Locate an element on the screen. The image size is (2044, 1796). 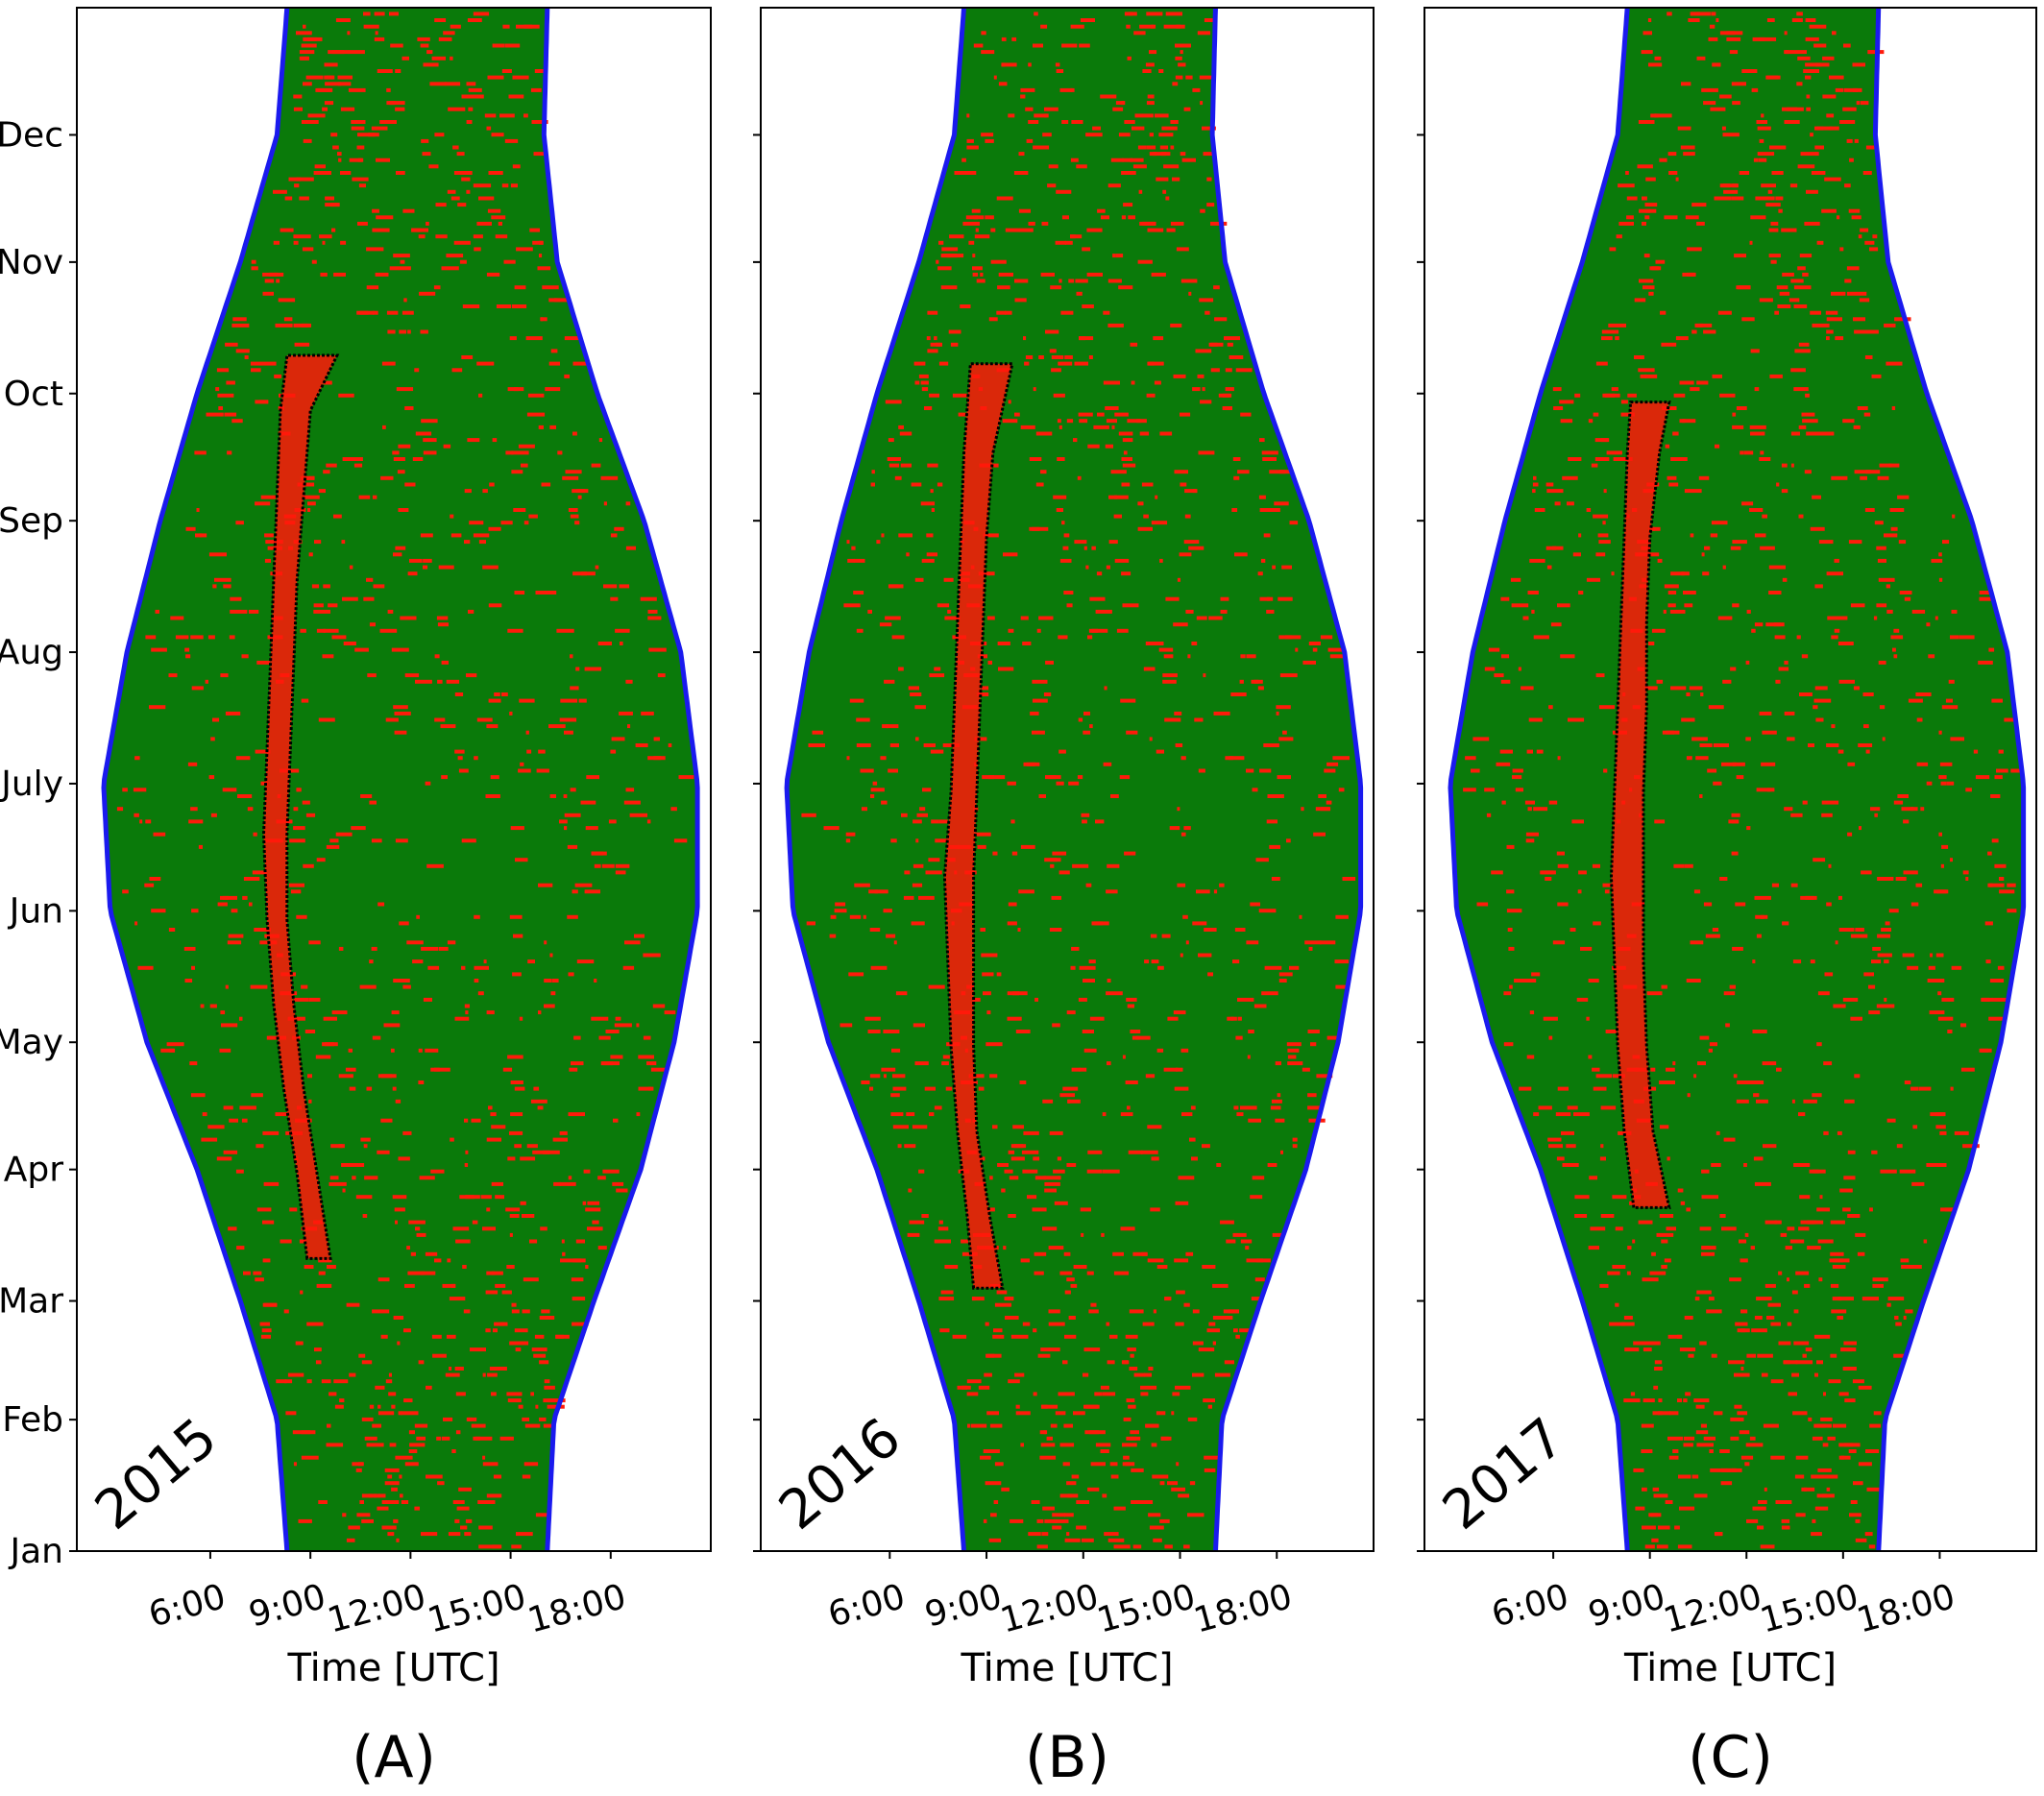
panel-label: (C) is located at coordinates (1730, 1757).